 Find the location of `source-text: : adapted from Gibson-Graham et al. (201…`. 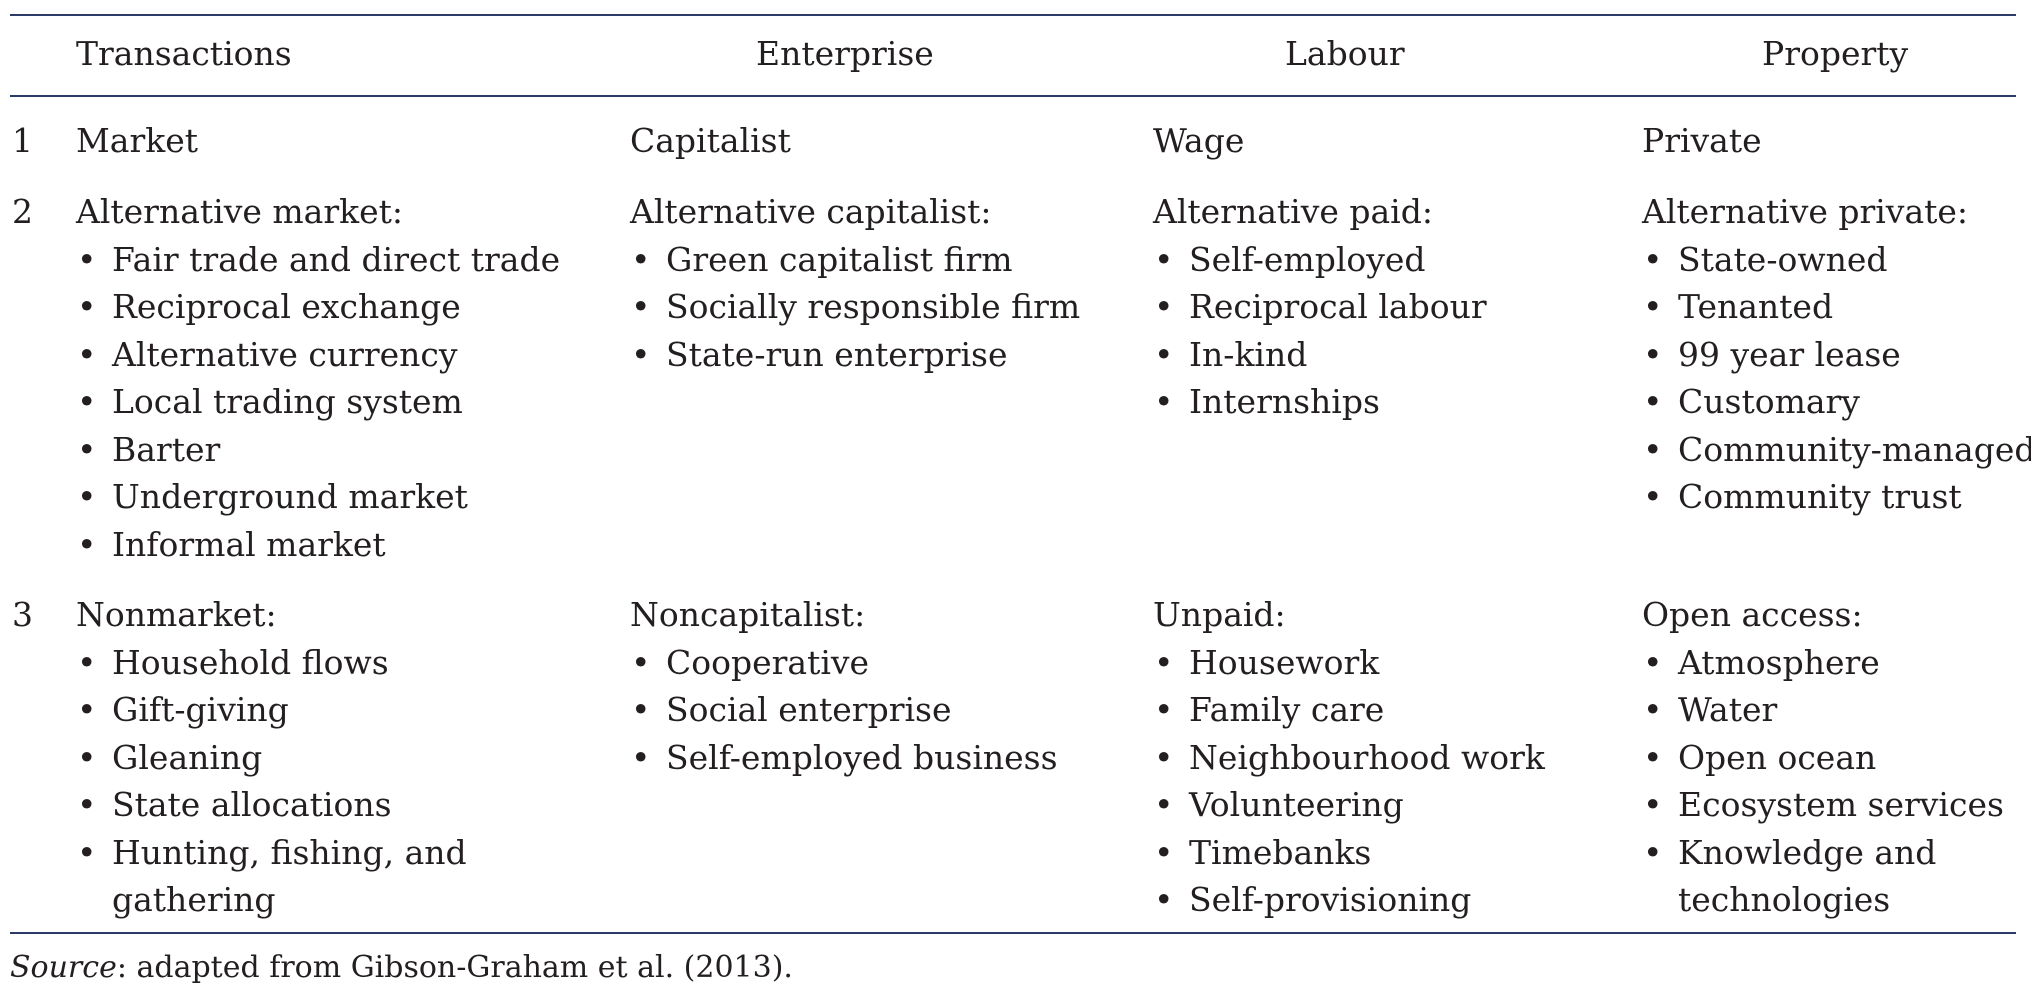

source-text: : adapted from Gibson-Graham et al. (201… is located at coordinates (454, 967).